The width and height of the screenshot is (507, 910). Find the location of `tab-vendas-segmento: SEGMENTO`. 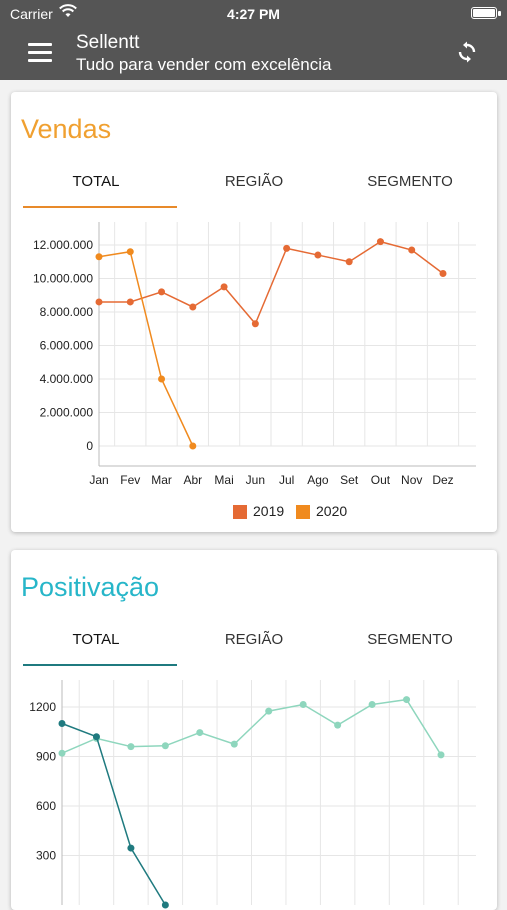

tab-vendas-segmento: SEGMENTO is located at coordinates (410, 181).